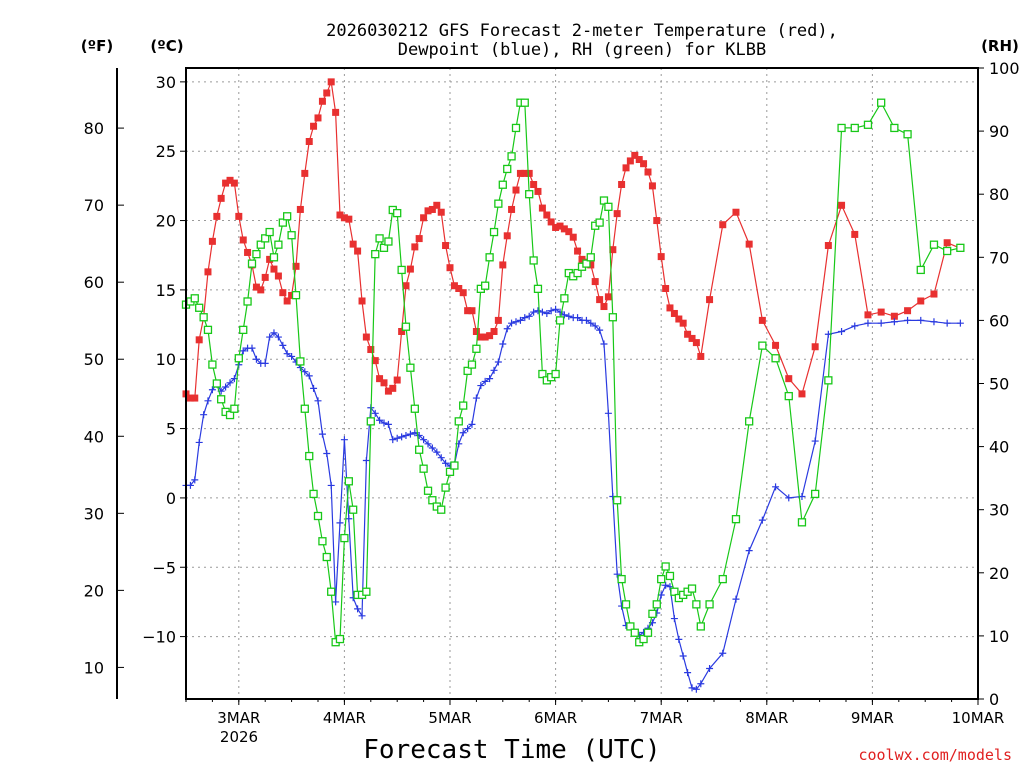 The image size is (1024, 768). Describe the element at coordinates (582, 50) in the screenshot. I see `chart-title-line-2: Dewpoint (blue), RH (green) for KLBB` at that location.